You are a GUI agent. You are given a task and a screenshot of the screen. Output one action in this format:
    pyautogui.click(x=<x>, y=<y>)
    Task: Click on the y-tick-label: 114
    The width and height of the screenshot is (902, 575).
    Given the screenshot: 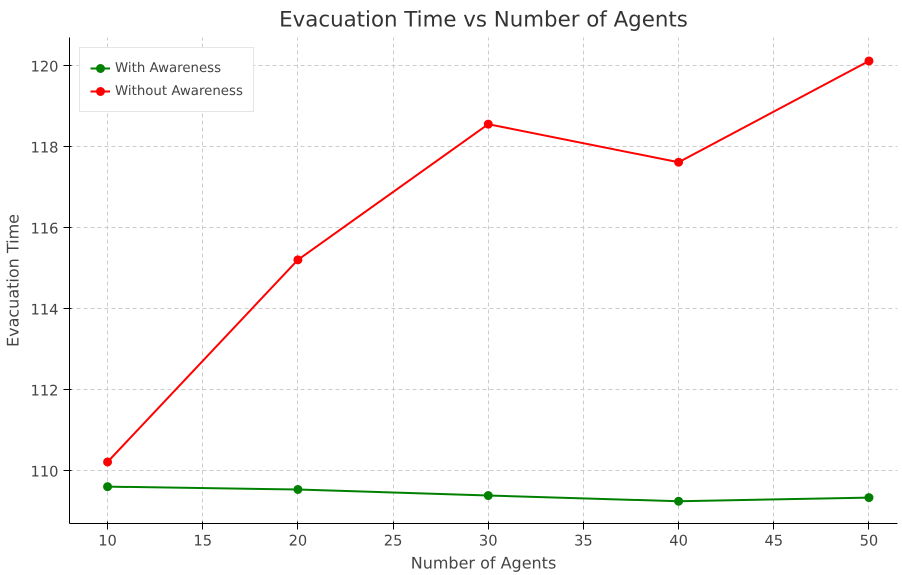 What is the action you would take?
    pyautogui.click(x=44, y=309)
    